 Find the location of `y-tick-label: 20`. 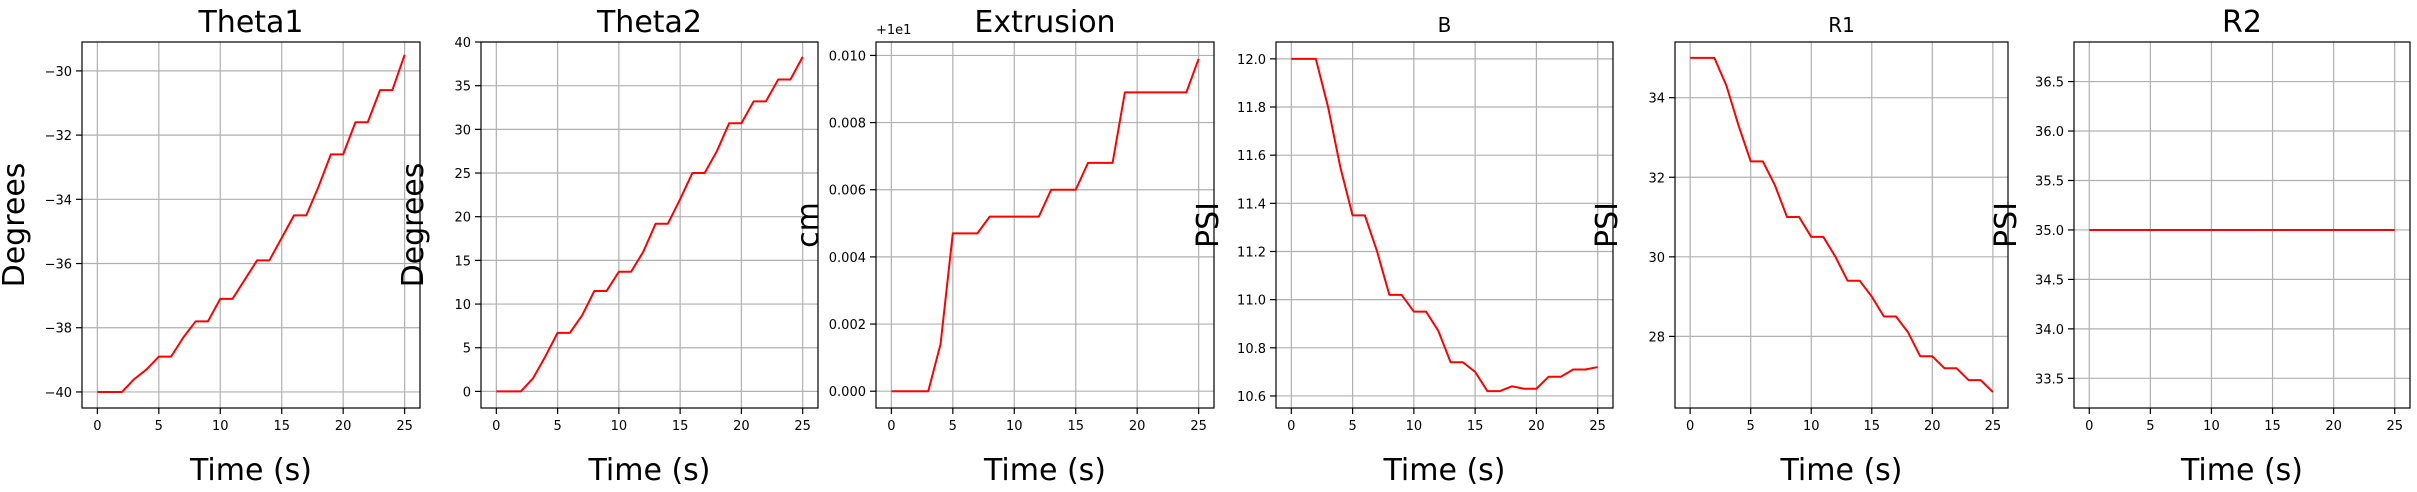

y-tick-label: 20 is located at coordinates (462, 218).